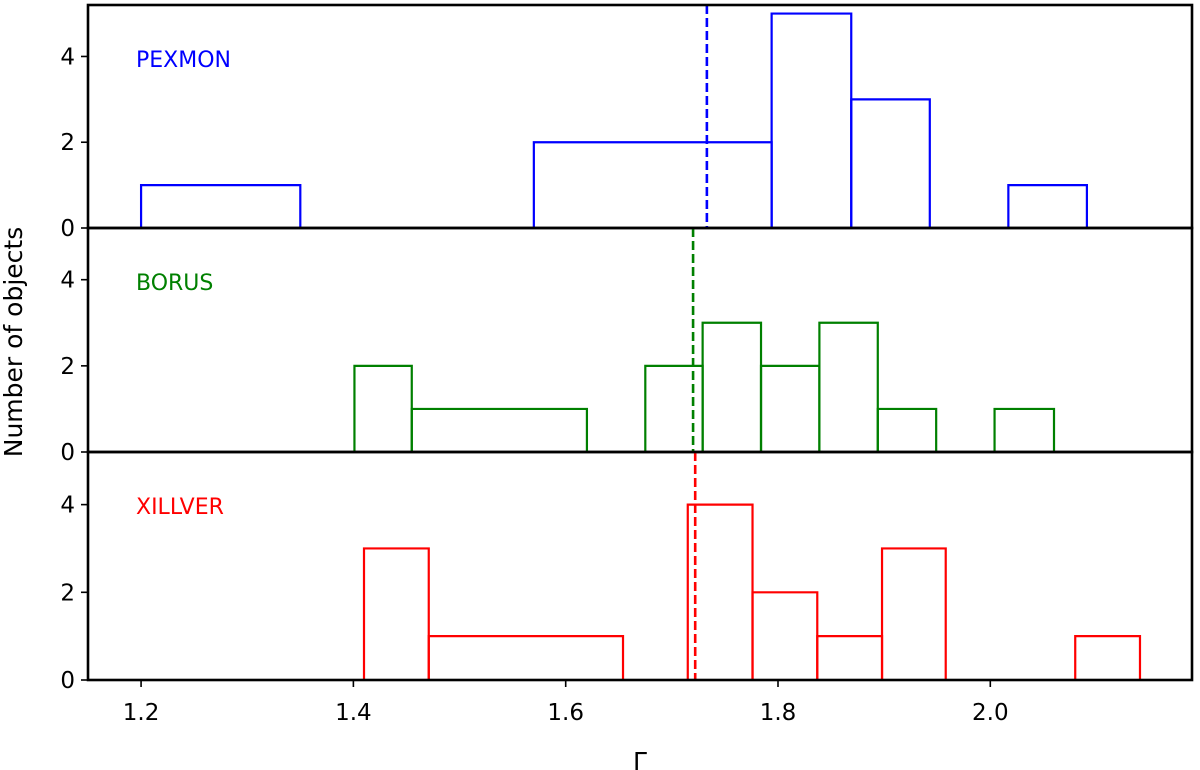 The height and width of the screenshot is (770, 1200). Describe the element at coordinates (67, 229) in the screenshot. I see `pexmon-y-tick-label: 0` at that location.